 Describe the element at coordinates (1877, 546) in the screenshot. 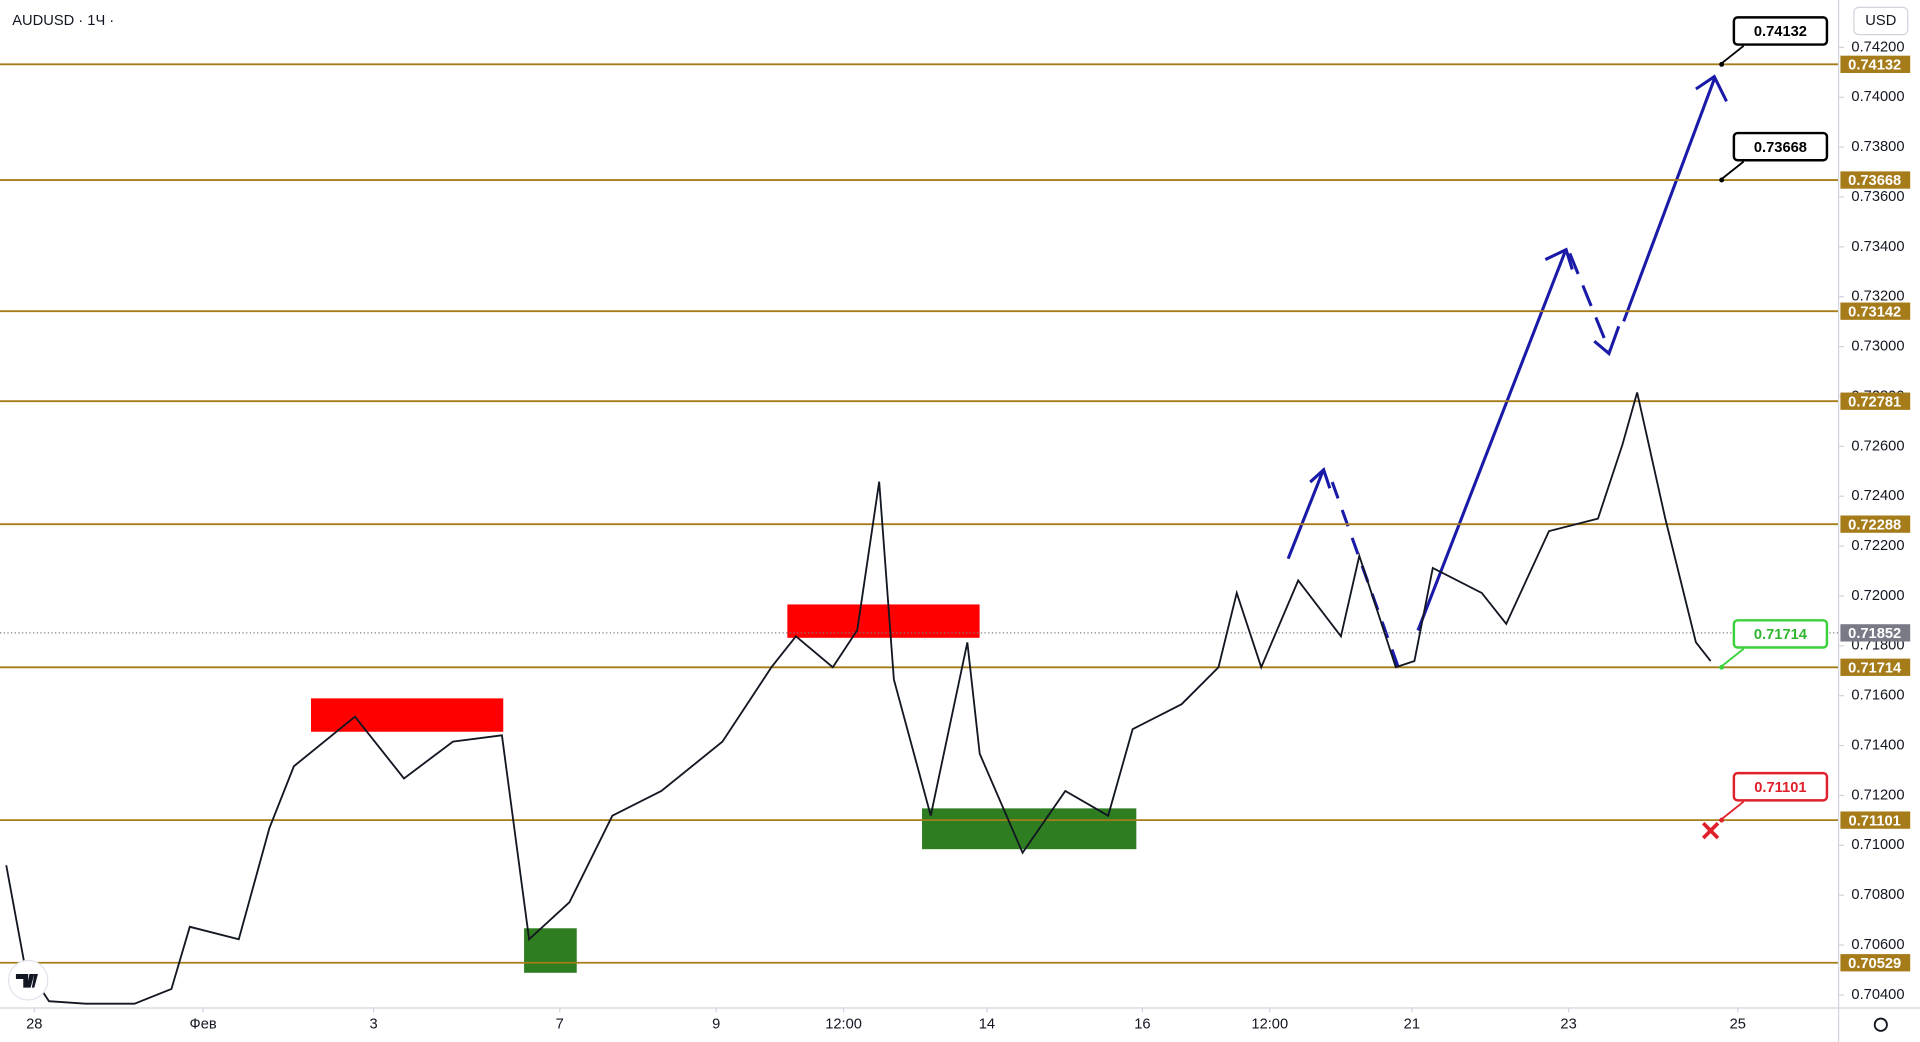

I see `y-tick-label: 0.72200` at that location.